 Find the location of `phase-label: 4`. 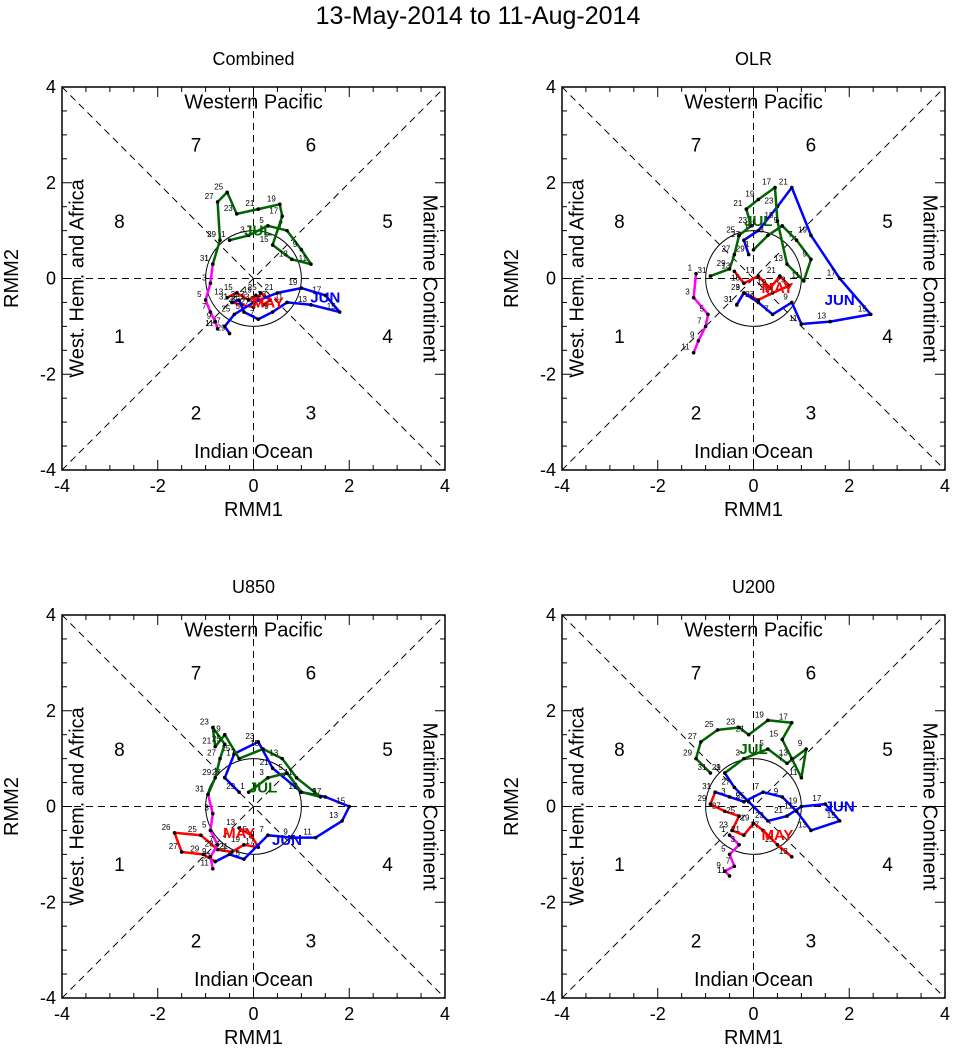

phase-label: 4 is located at coordinates (887, 337).